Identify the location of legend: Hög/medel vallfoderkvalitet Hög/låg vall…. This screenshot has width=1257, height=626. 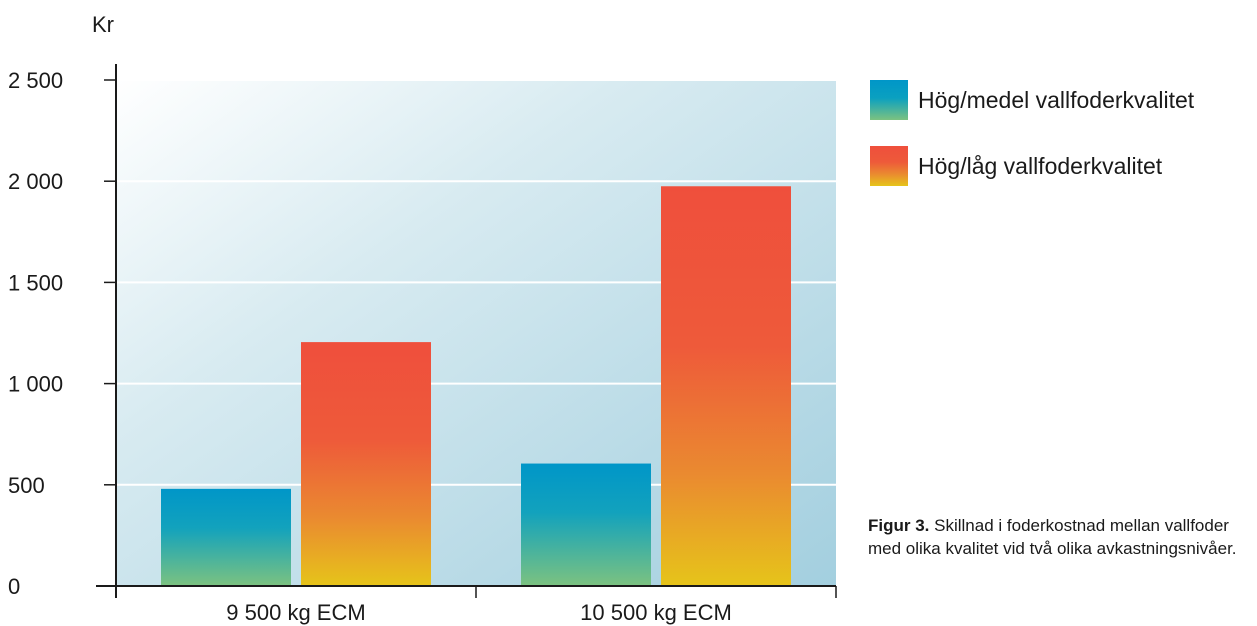
(1062, 146).